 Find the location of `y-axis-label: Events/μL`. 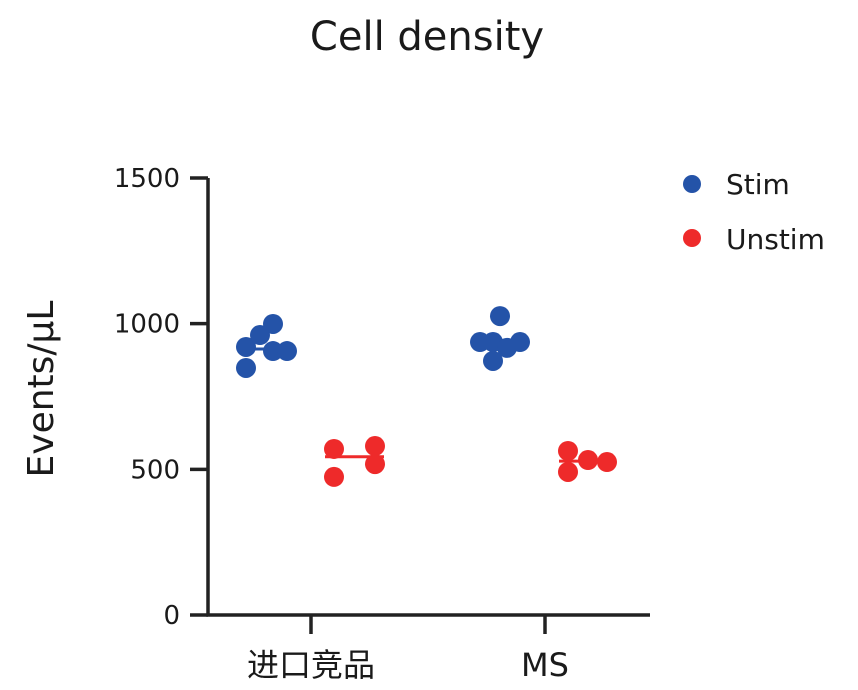

y-axis-label: Events/μL is located at coordinates (41, 389).